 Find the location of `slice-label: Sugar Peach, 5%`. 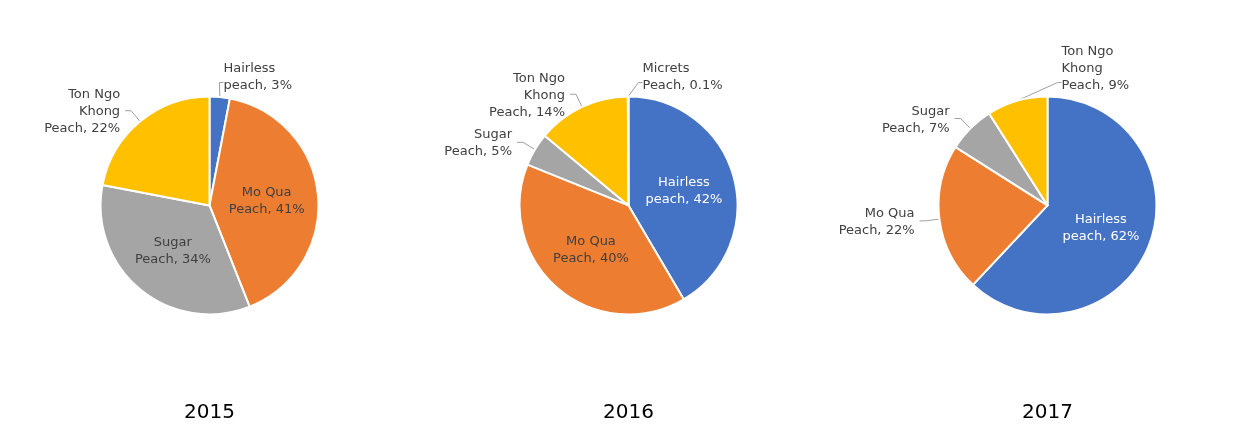

slice-label: Sugar Peach, 5% is located at coordinates (478, 142).